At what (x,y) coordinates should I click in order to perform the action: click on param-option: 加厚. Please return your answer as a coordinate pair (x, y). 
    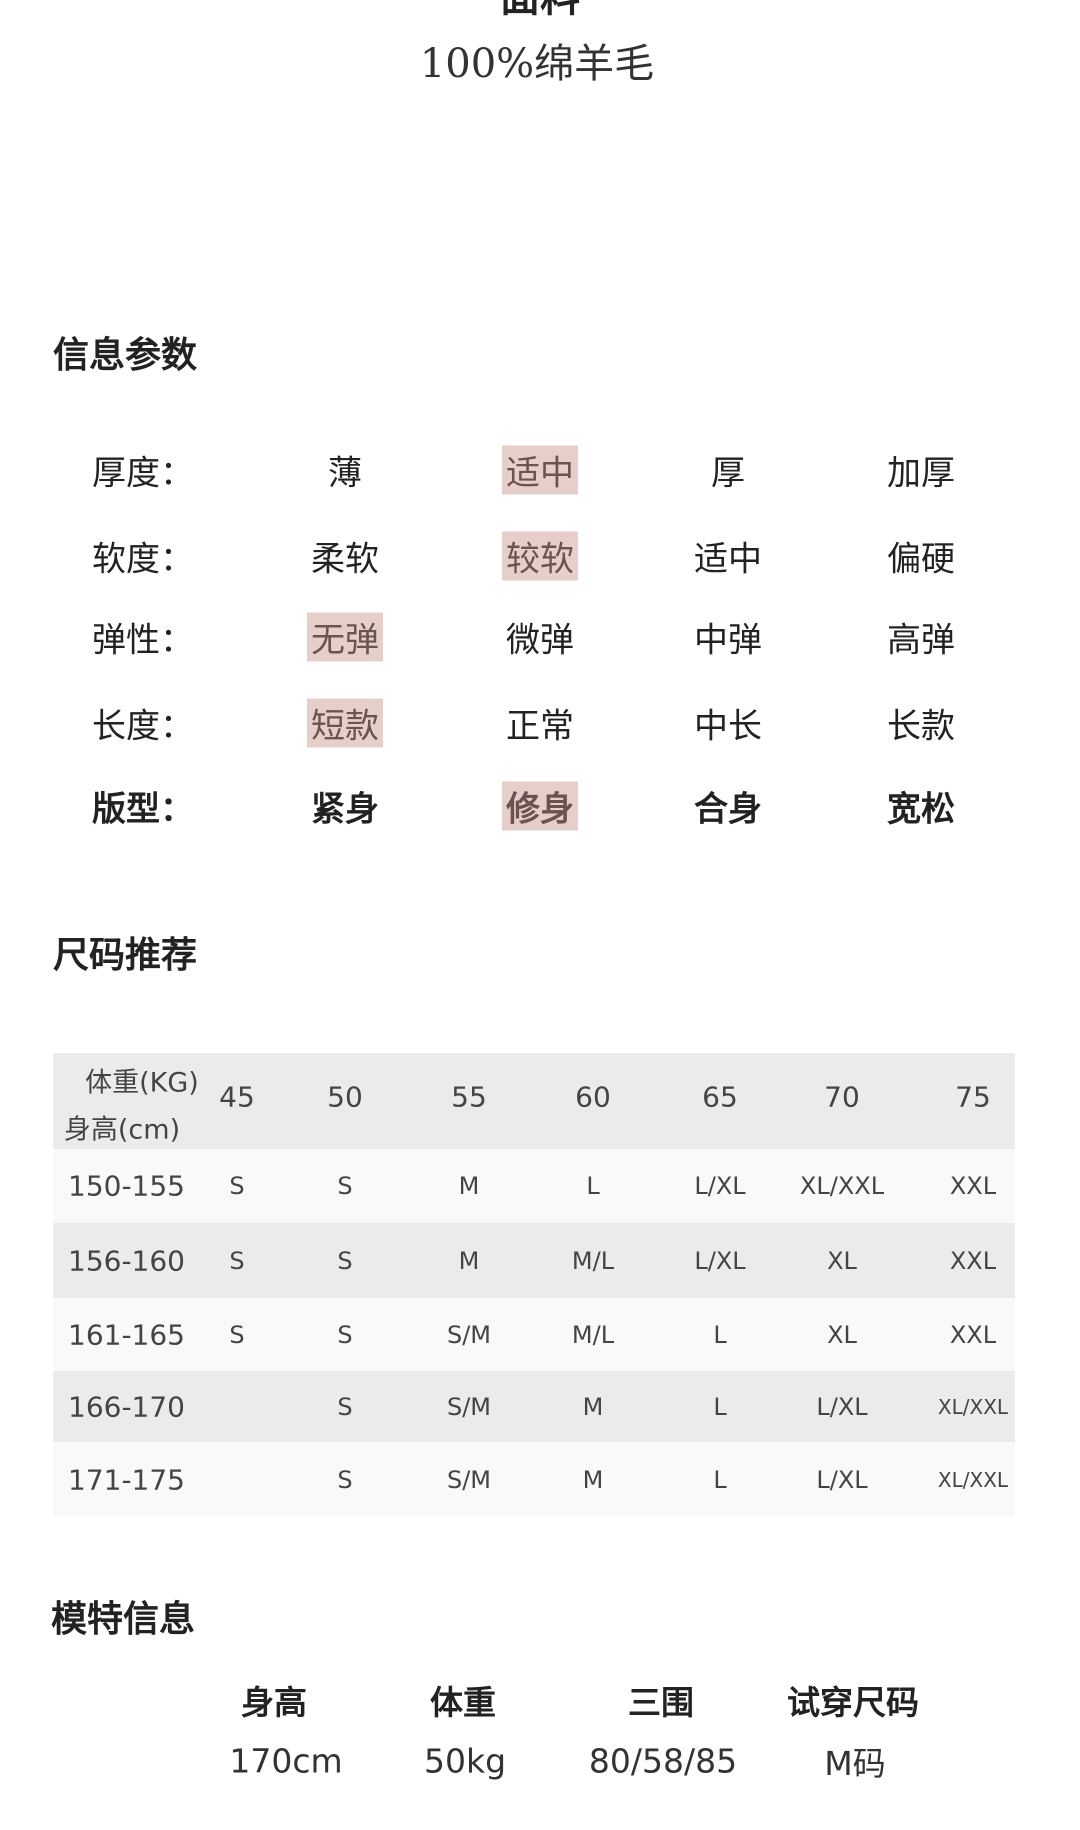
    Looking at the image, I should click on (921, 473).